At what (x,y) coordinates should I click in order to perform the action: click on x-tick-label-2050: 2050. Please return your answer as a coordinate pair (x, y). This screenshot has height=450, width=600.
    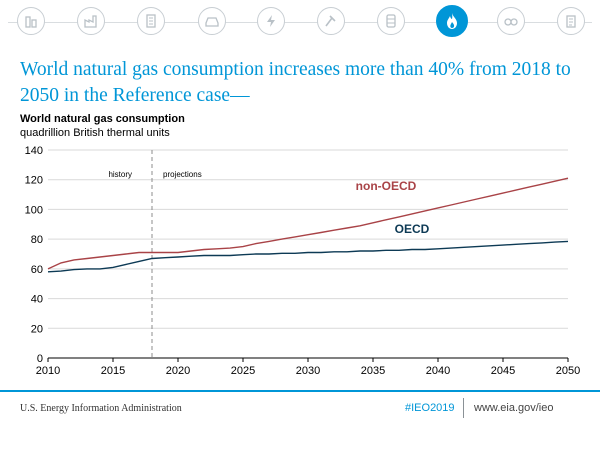
    Looking at the image, I should click on (568, 371).